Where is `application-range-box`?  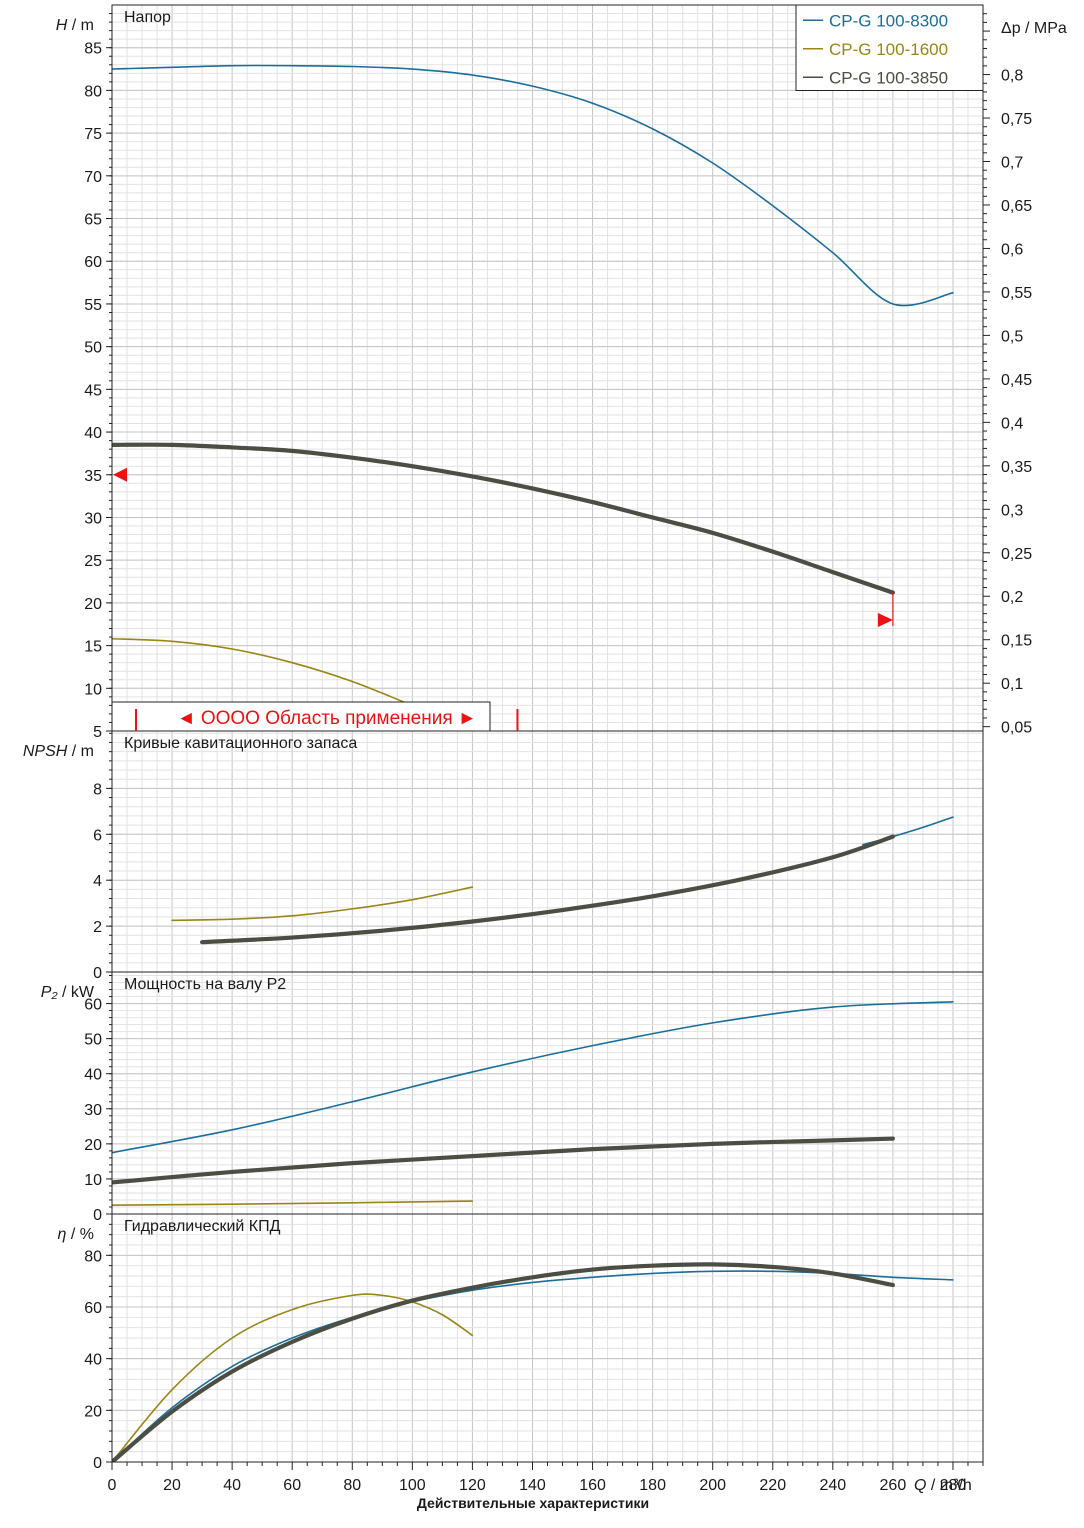
application-range-box is located at coordinates (301, 716).